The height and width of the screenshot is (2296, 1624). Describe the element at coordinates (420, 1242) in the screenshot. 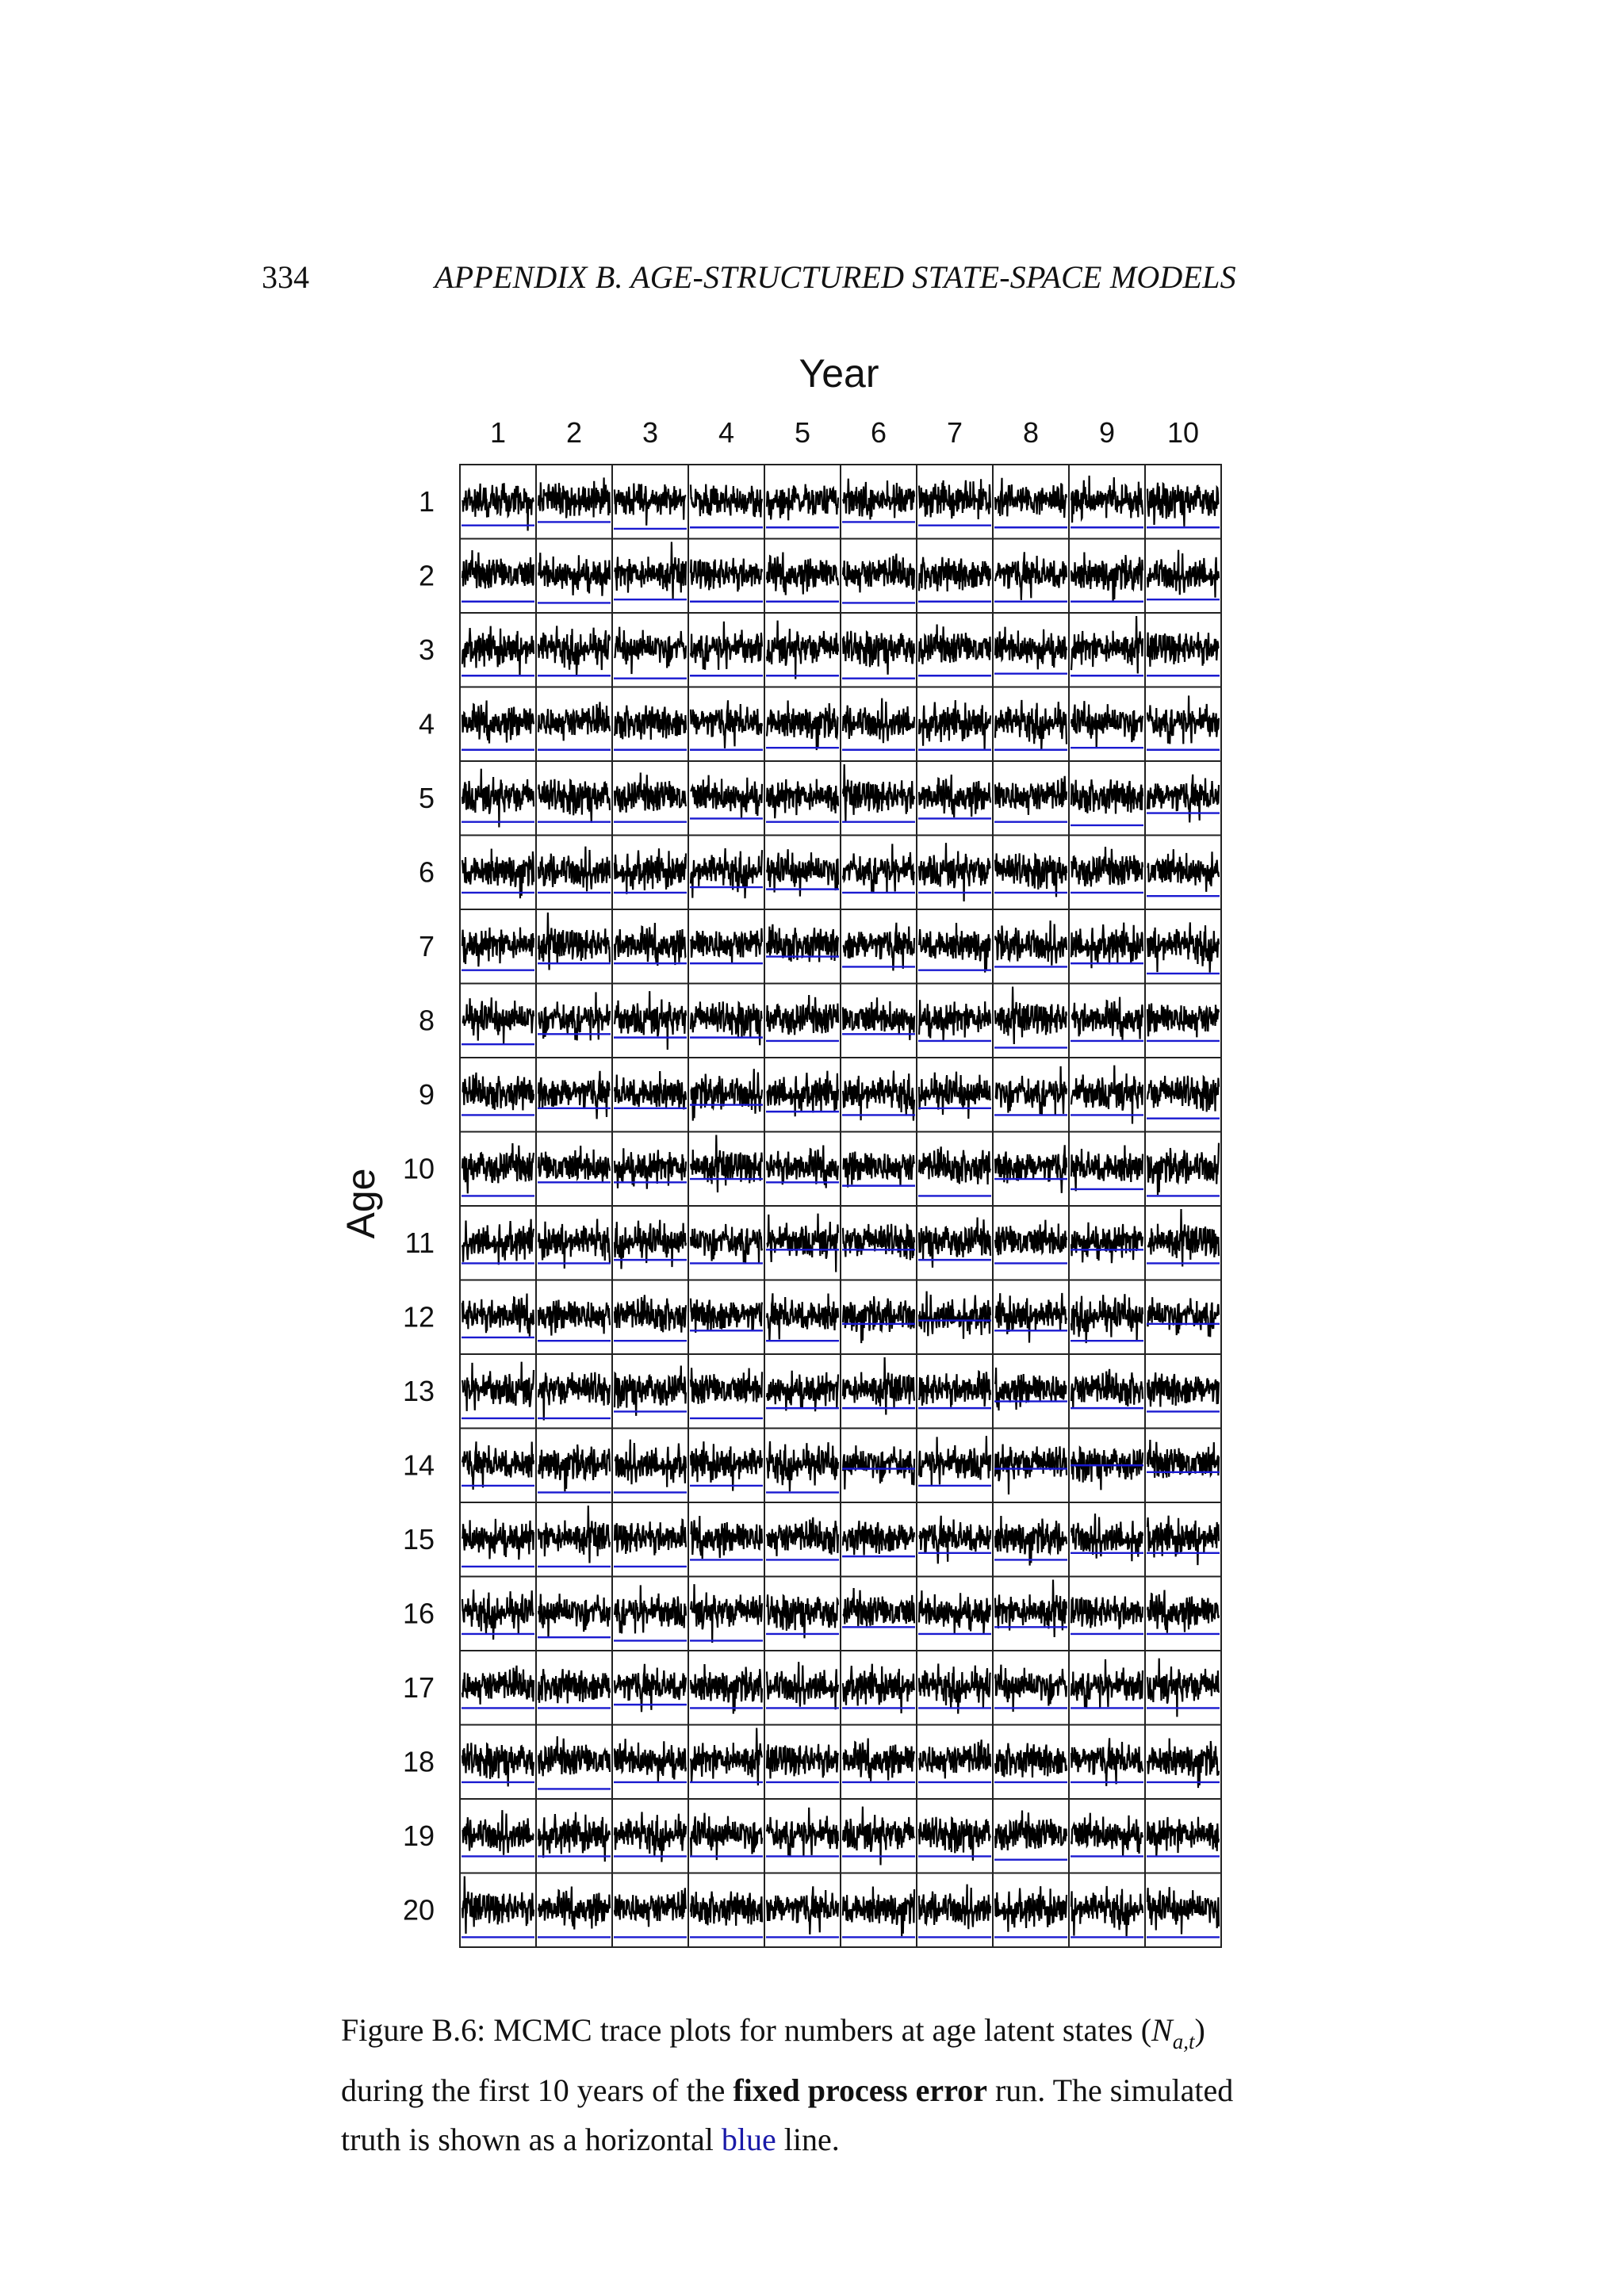

I see `row-label: 11` at that location.